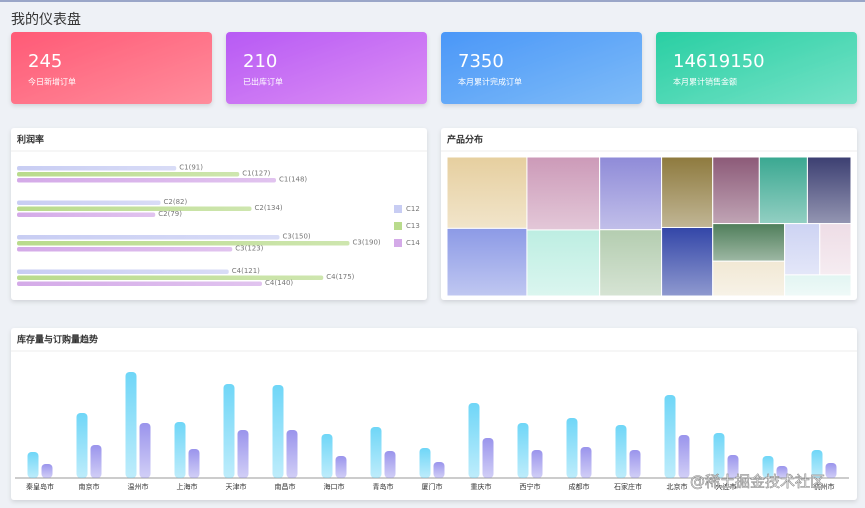 This screenshot has width=865, height=508. What do you see at coordinates (89, 486) in the screenshot?
I see `x-tick-label: 南京市` at bounding box center [89, 486].